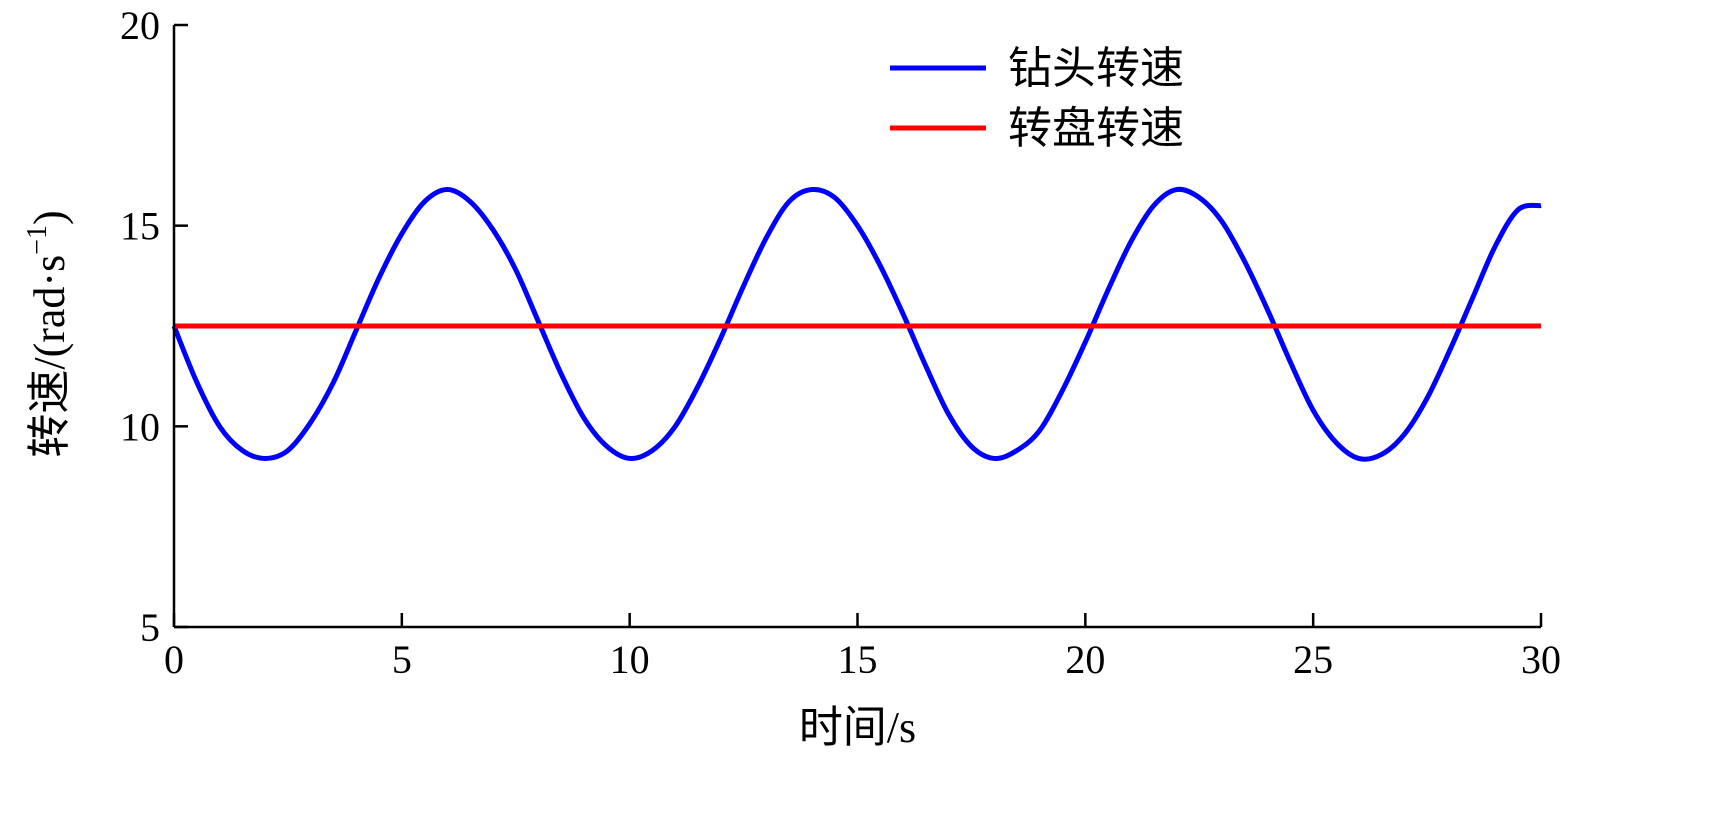 The height and width of the screenshot is (831, 1716). What do you see at coordinates (37, 240) in the screenshot?
I see `y-axis-title-sup: −1` at bounding box center [37, 240].